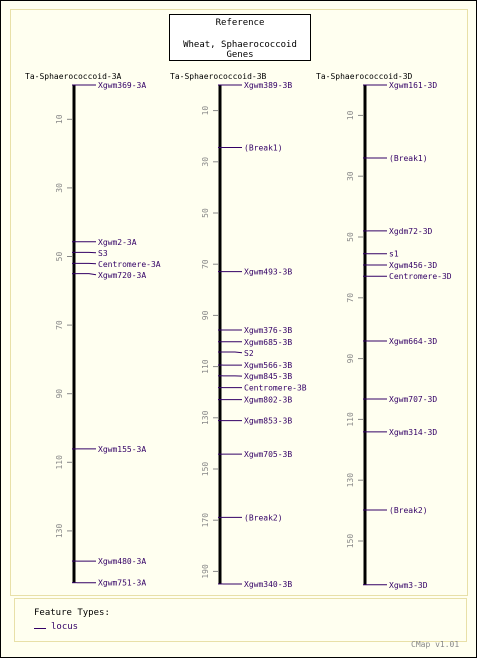  Describe the element at coordinates (413, 341) in the screenshot. I see `feature-label-xgwm664-3d: Xgwm664-3D` at that location.